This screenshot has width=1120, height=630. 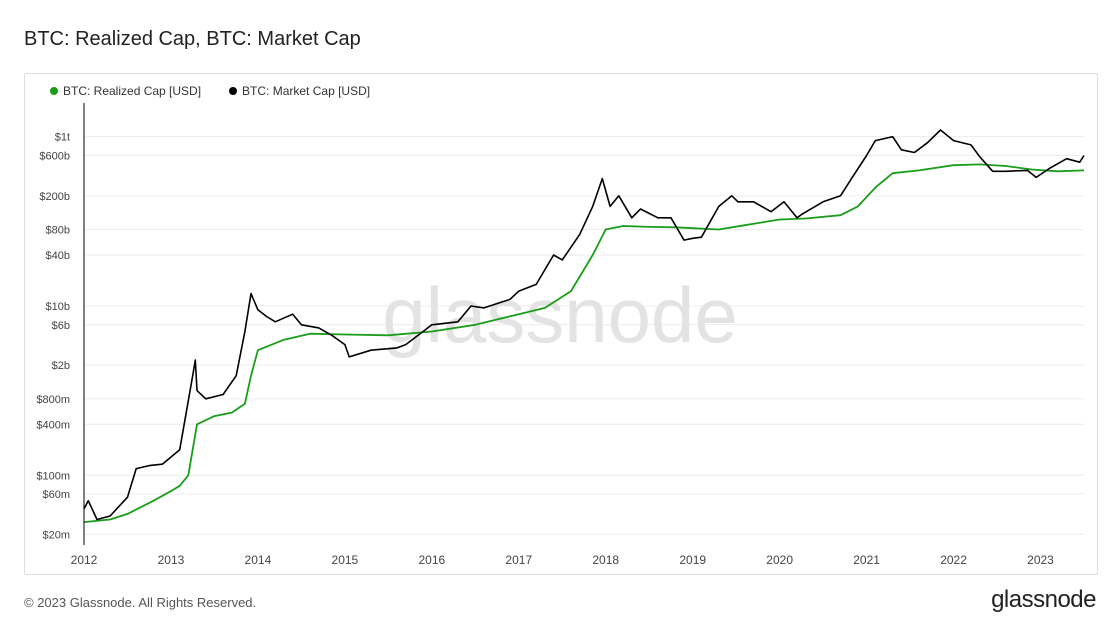 What do you see at coordinates (132, 91) in the screenshot?
I see `legend-label-realized-cap: BTC: Realized Cap [USD]` at bounding box center [132, 91].